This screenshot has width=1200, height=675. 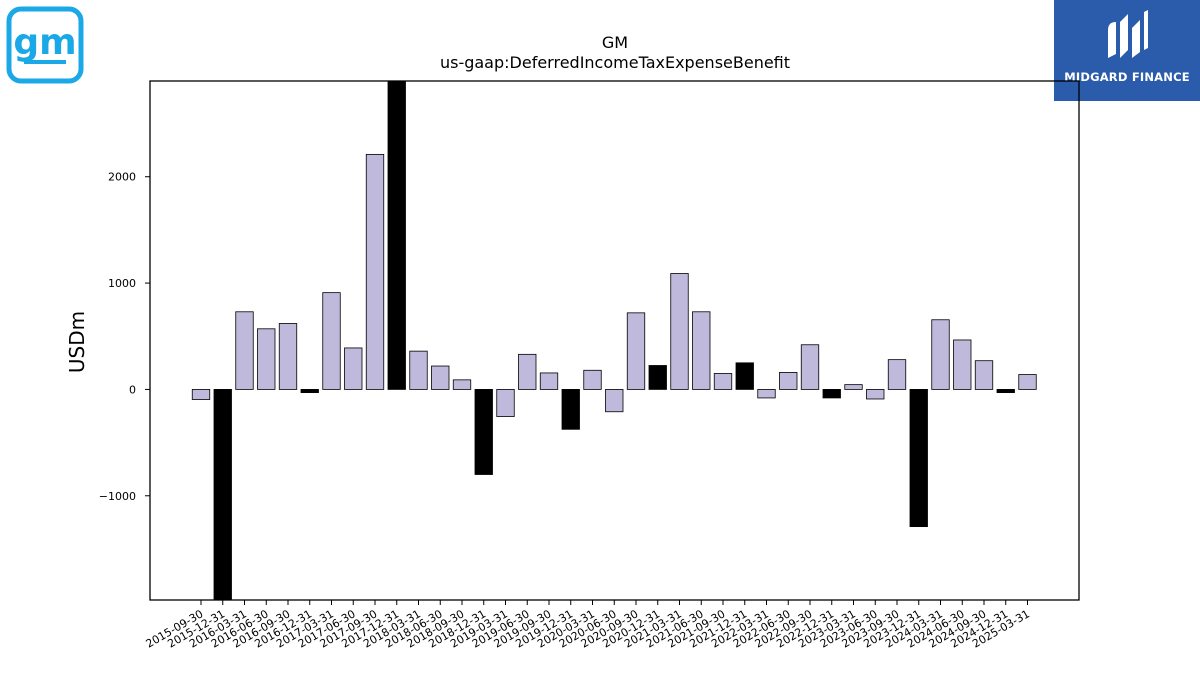 What do you see at coordinates (132, 389) in the screenshot?
I see `y-tick-label: 0` at bounding box center [132, 389].